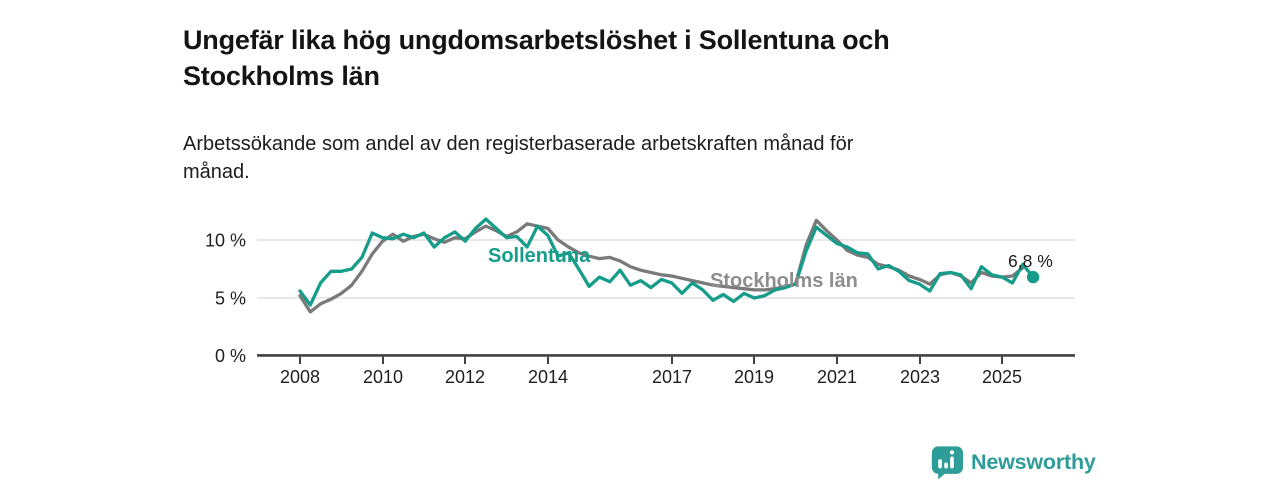 This screenshot has width=1280, height=480. Describe the element at coordinates (225, 241) in the screenshot. I see `y-axis-label-10: 10 %` at that location.